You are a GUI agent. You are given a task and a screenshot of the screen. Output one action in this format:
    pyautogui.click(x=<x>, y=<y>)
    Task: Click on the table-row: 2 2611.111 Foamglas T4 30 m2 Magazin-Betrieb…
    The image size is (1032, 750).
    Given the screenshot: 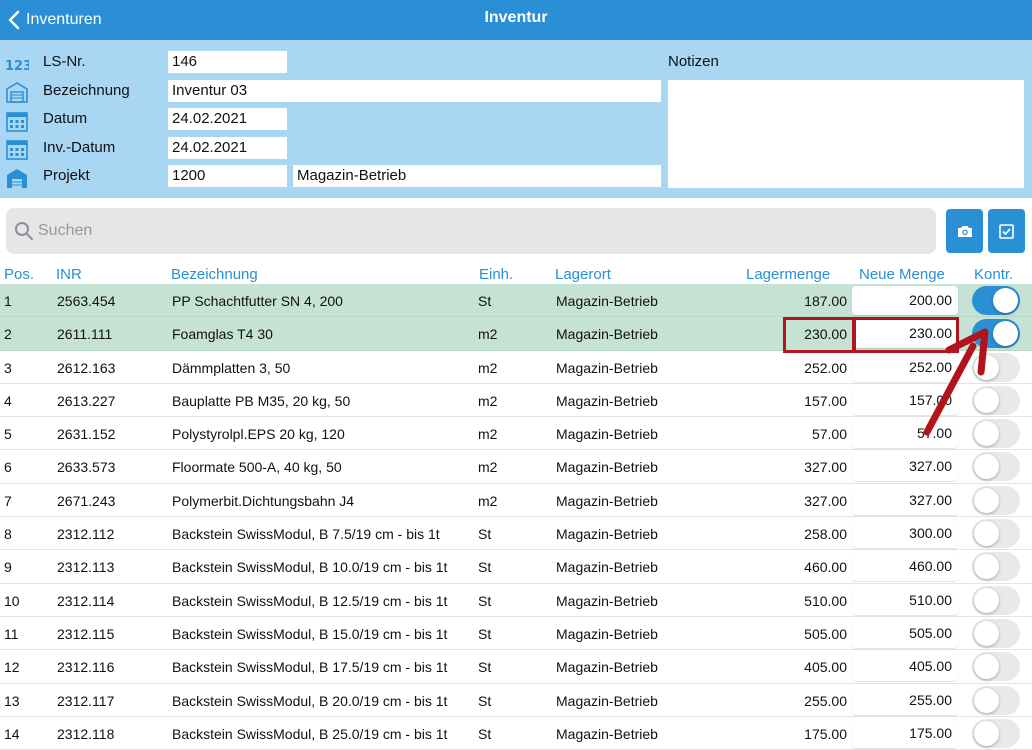 What is the action you would take?
    pyautogui.click(x=516, y=334)
    